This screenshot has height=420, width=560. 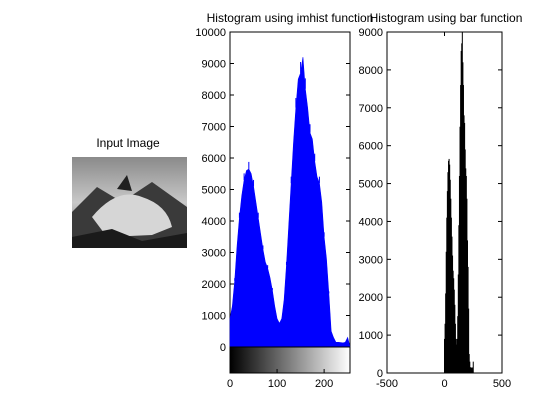 What do you see at coordinates (446, 18) in the screenshot?
I see `bar-chart-title: Histogram using bar function` at bounding box center [446, 18].